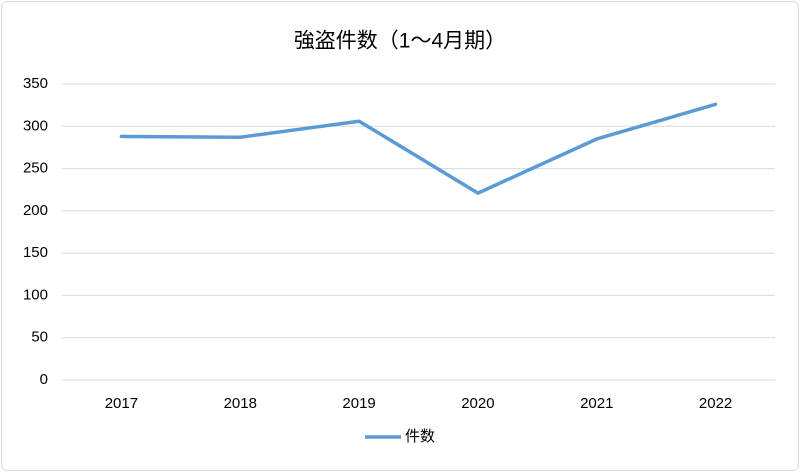  What do you see at coordinates (35, 252) in the screenshot?
I see `y-tick-label: 150` at bounding box center [35, 252].